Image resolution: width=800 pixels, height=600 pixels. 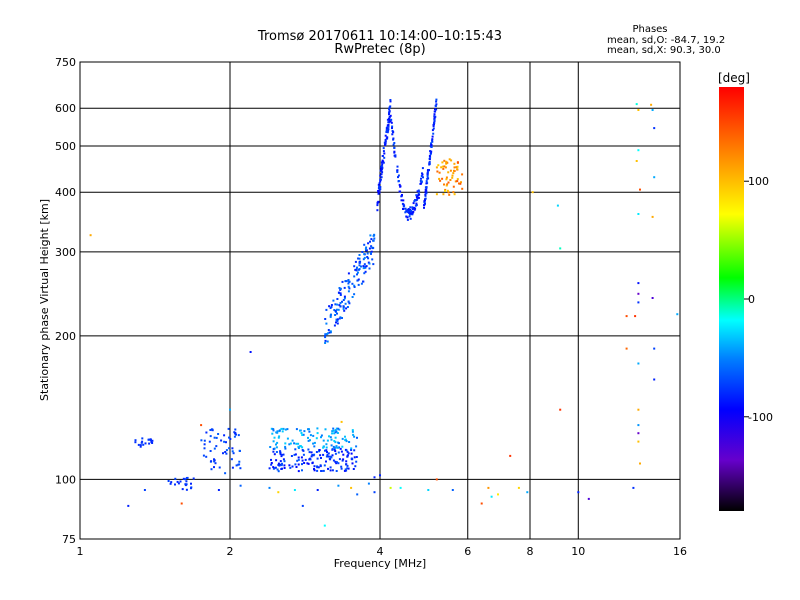 What do you see at coordinates (65, 479) in the screenshot?
I see `y-tick-label: 100` at bounding box center [65, 479].